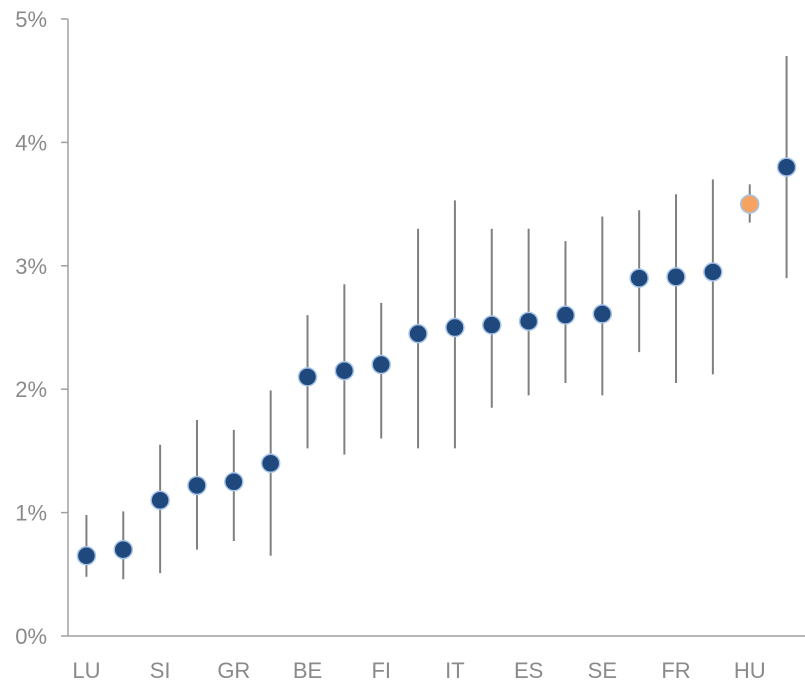 The image size is (805, 683). What do you see at coordinates (750, 670) in the screenshot?
I see `x-tick-label: HU` at bounding box center [750, 670].